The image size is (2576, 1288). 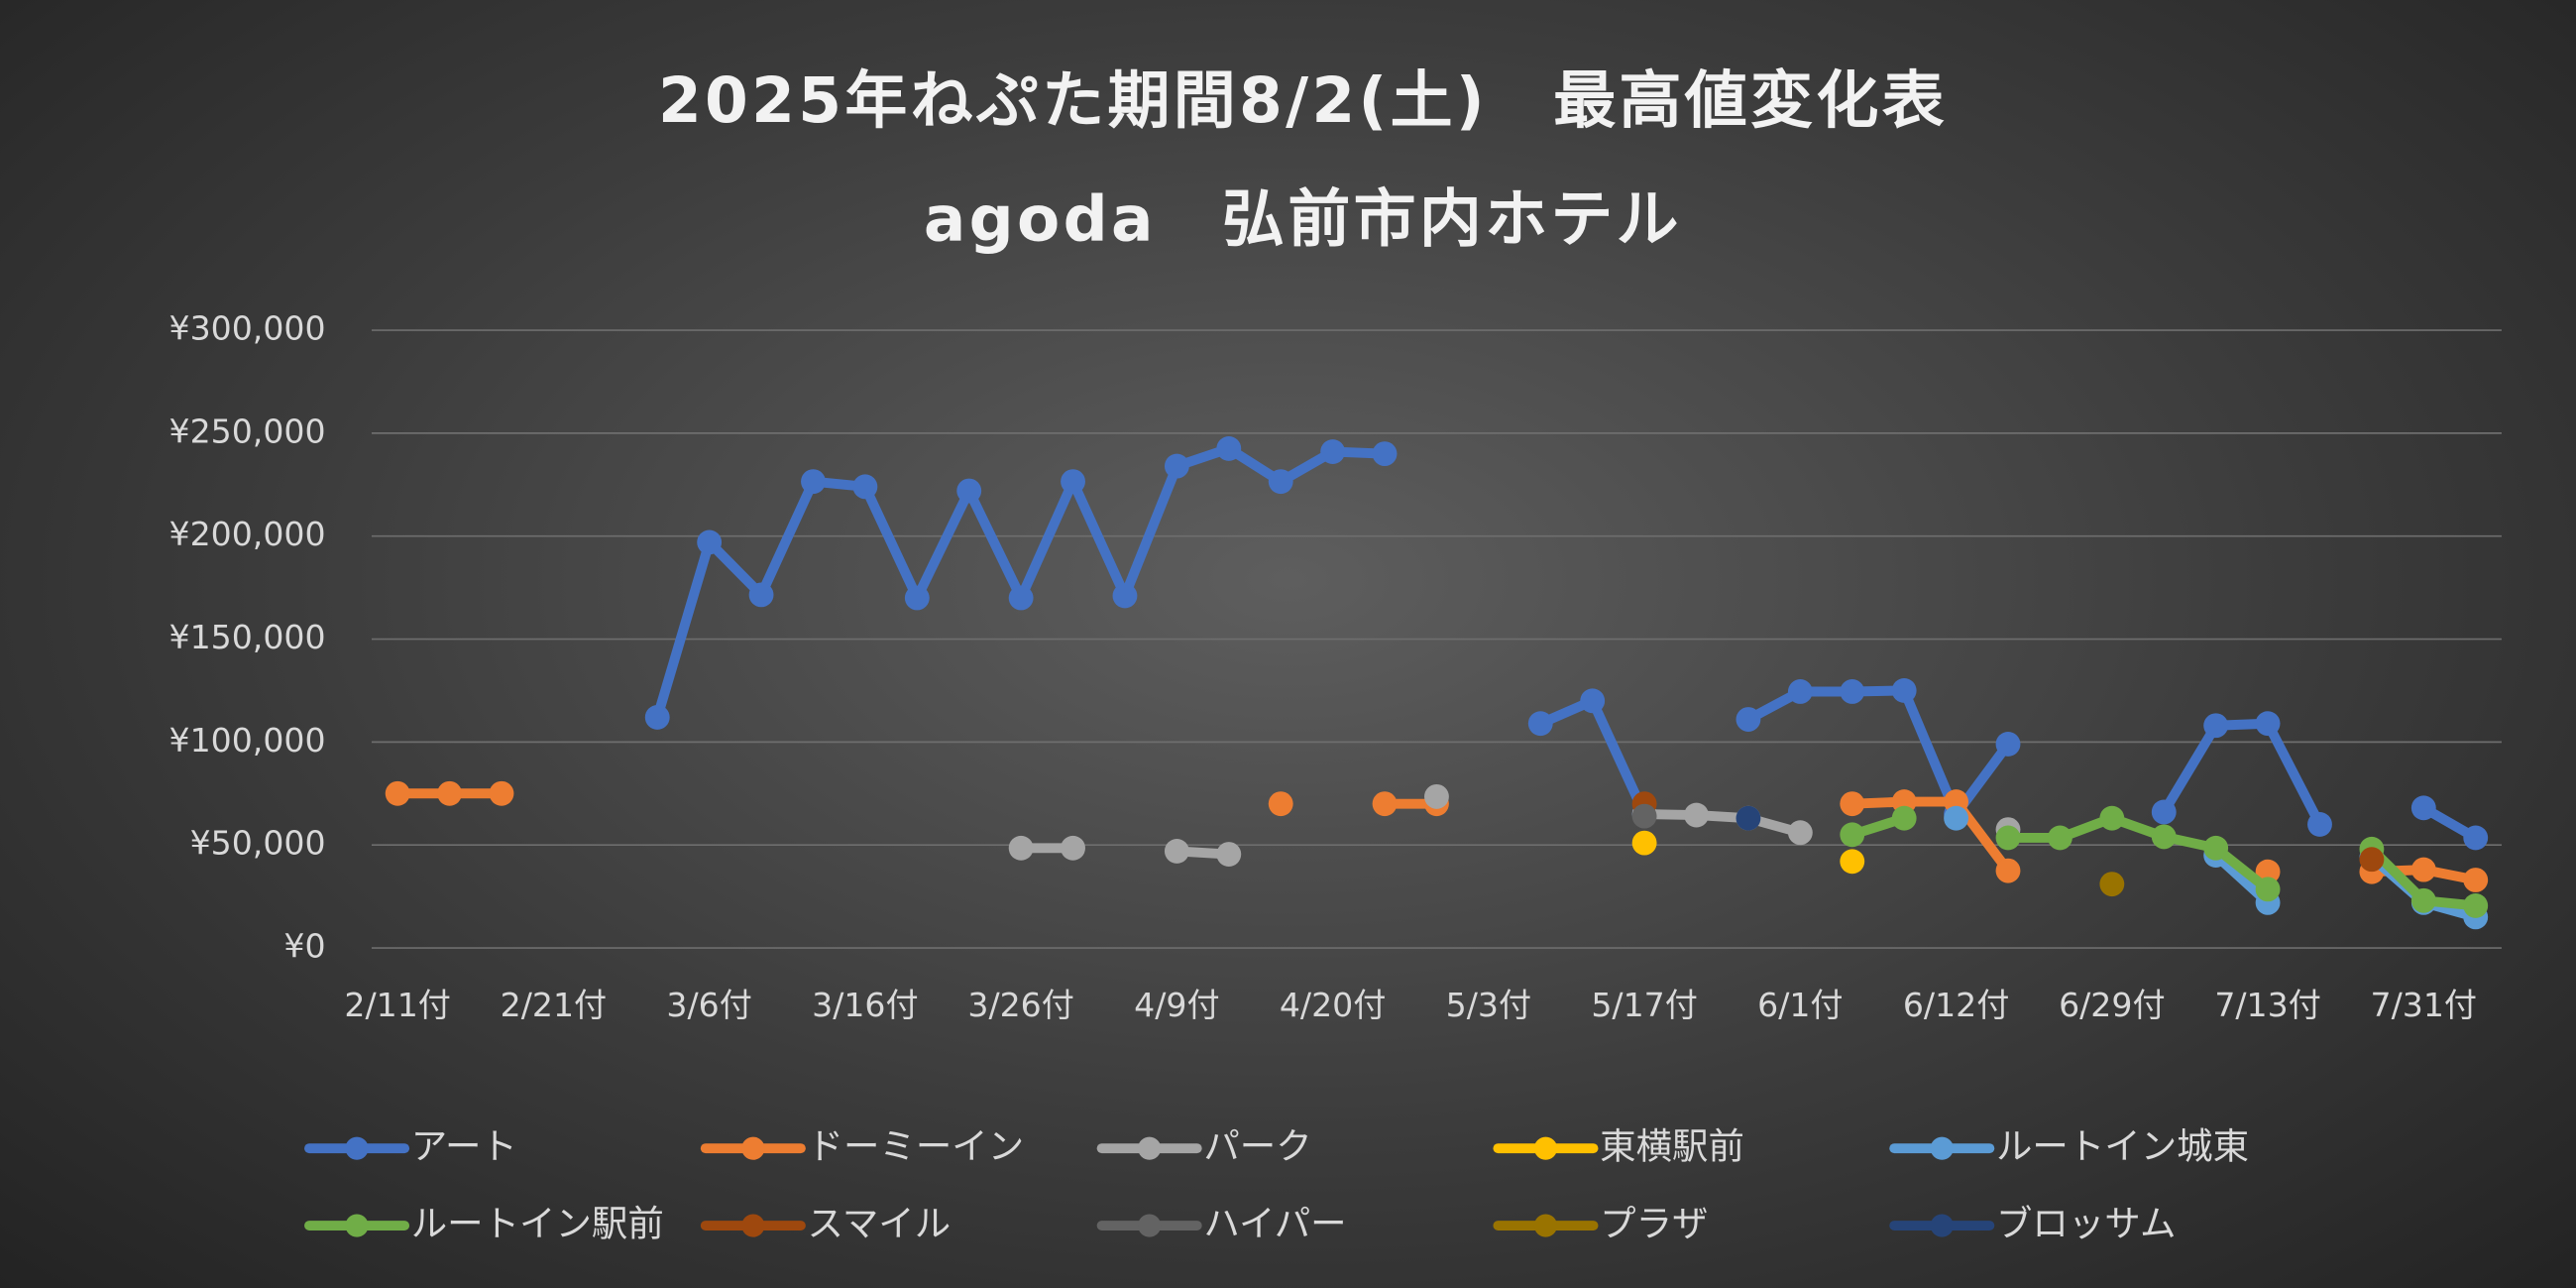 I want to click on legend-label: プラザ, so click(x=1654, y=1224).